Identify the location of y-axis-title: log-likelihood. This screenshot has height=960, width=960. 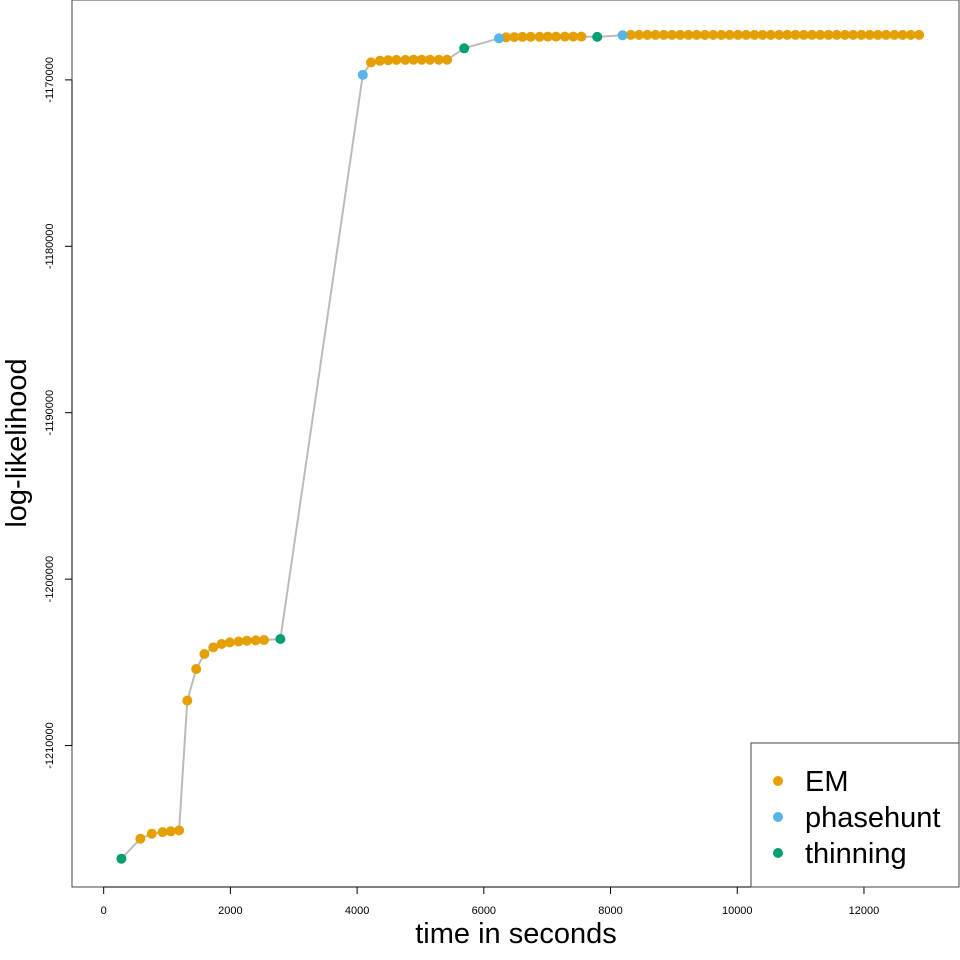
(17, 442).